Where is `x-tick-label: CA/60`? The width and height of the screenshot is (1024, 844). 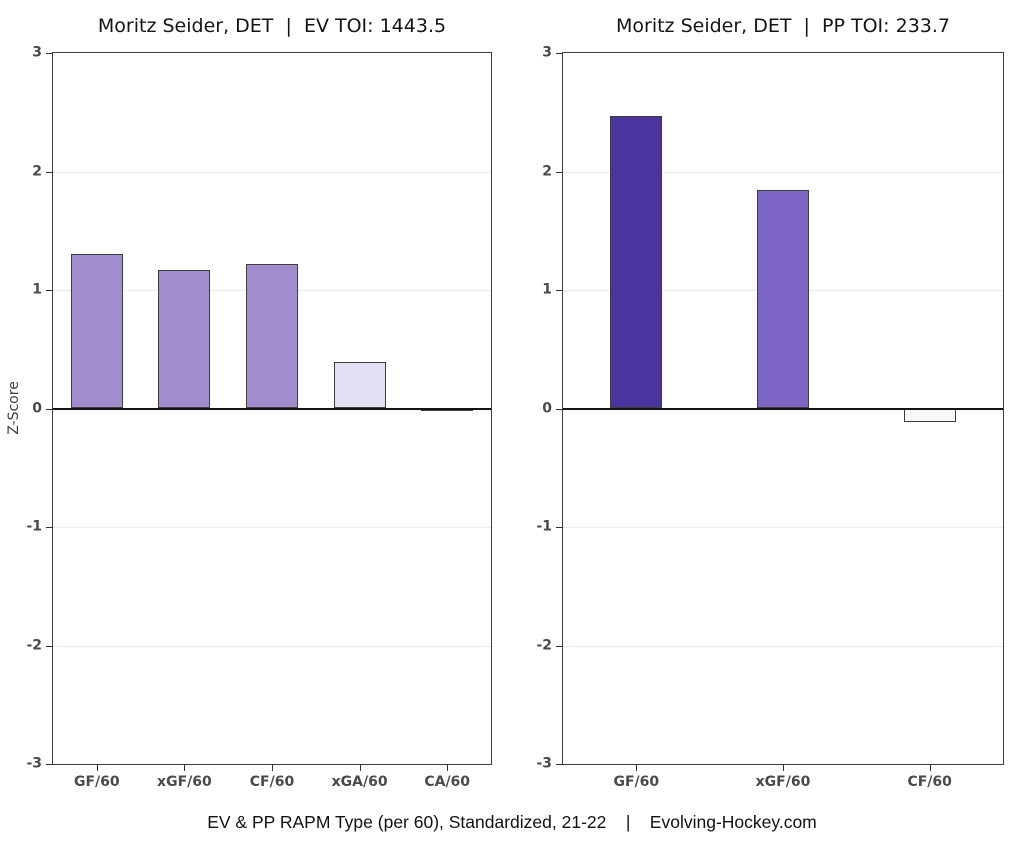 x-tick-label: CA/60 is located at coordinates (447, 782).